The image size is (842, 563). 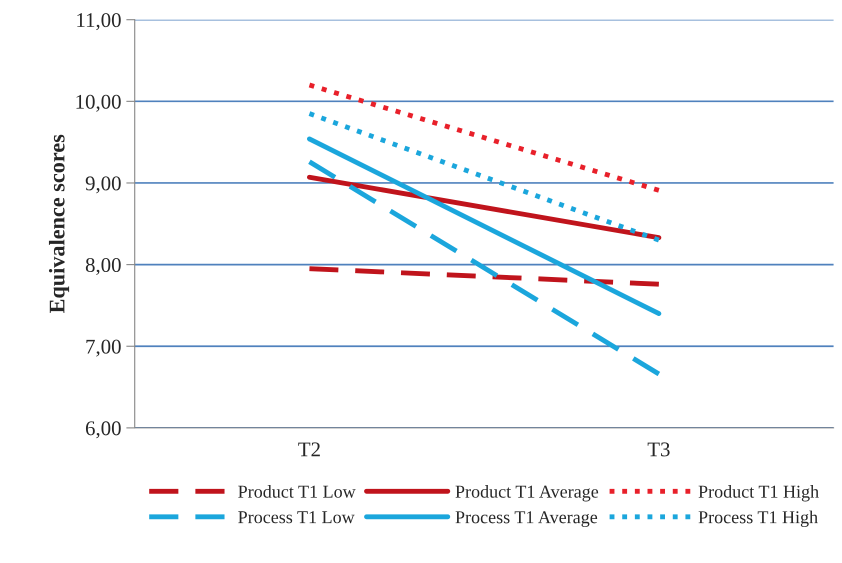 I want to click on y-tick-label: 10,00, so click(x=98, y=103).